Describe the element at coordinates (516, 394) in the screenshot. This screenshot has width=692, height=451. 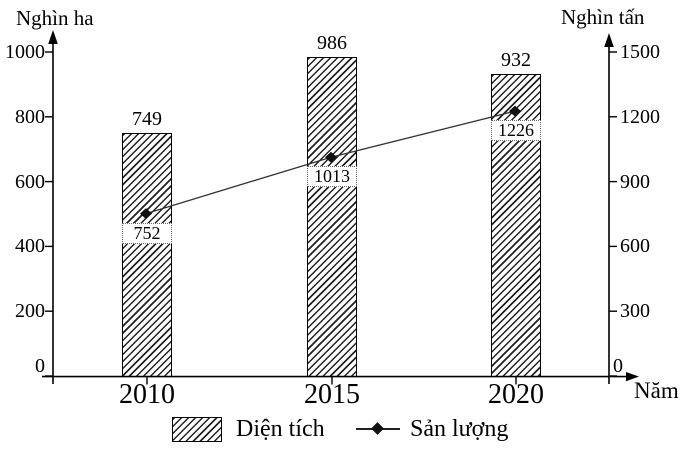
I see `x-axis-category-label: 2020` at that location.